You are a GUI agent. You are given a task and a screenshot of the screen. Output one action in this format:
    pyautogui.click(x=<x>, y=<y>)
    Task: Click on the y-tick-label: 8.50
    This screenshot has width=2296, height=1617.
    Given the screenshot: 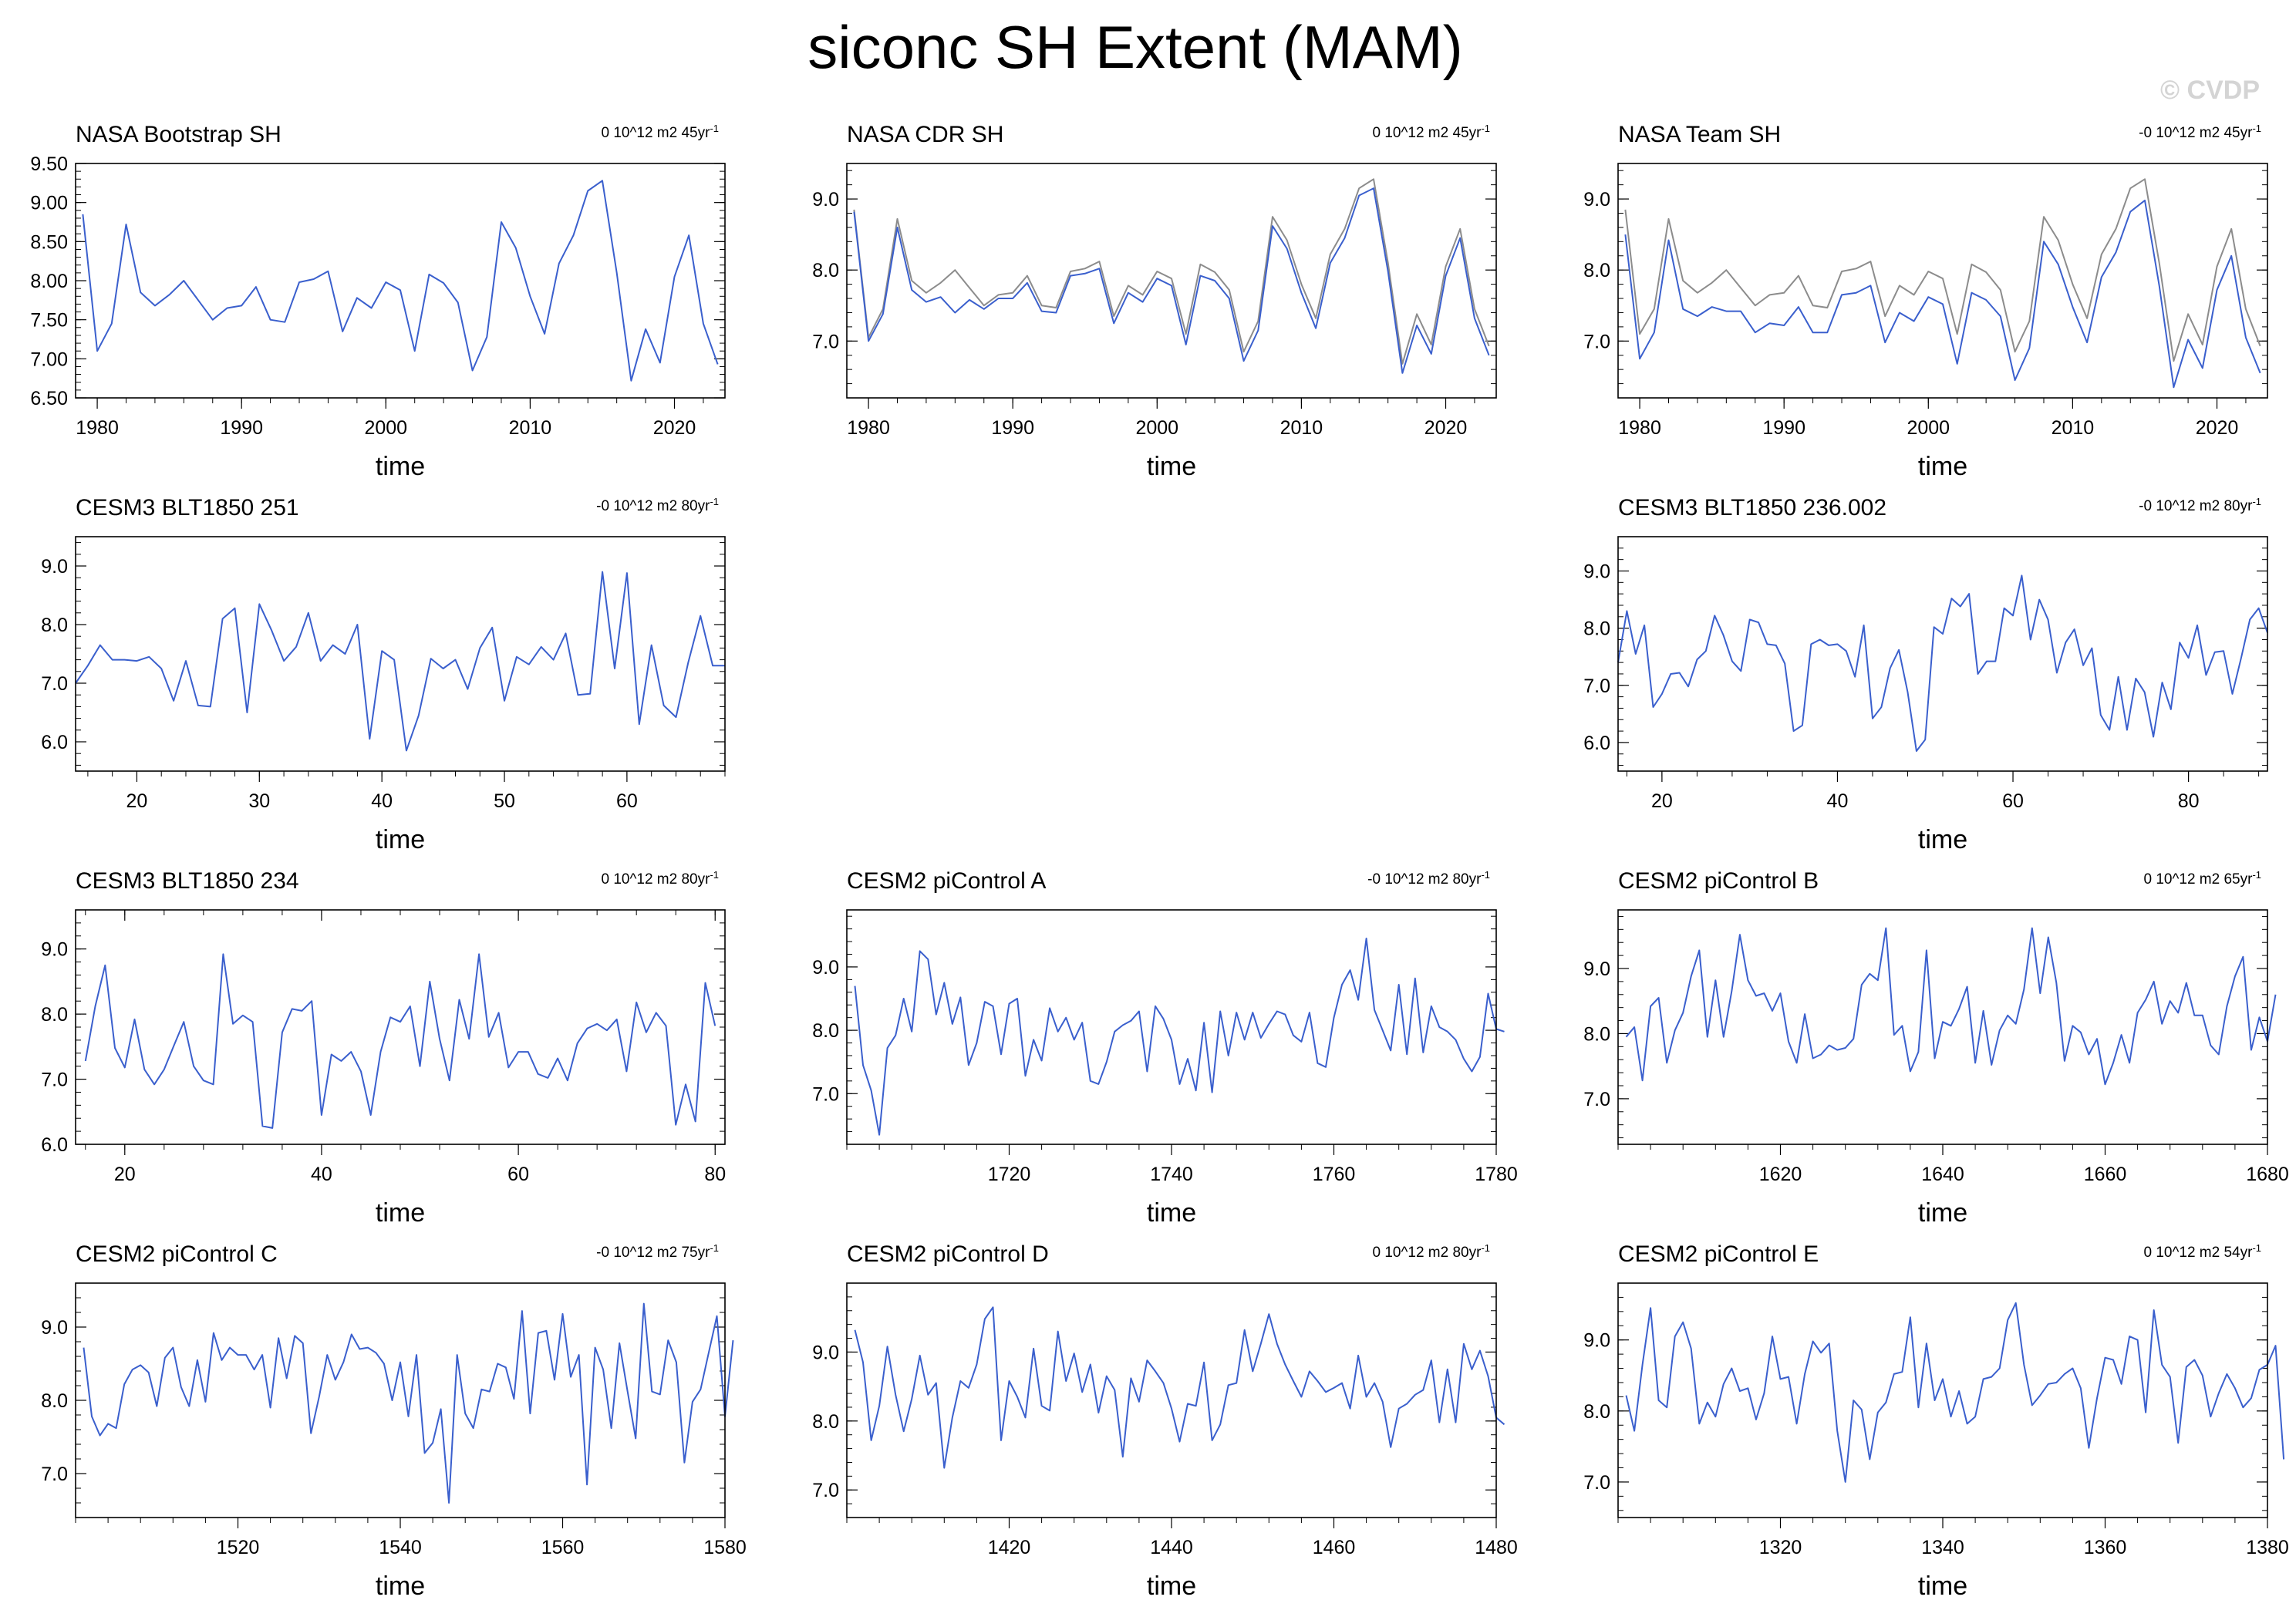 What is the action you would take?
    pyautogui.click(x=49, y=242)
    